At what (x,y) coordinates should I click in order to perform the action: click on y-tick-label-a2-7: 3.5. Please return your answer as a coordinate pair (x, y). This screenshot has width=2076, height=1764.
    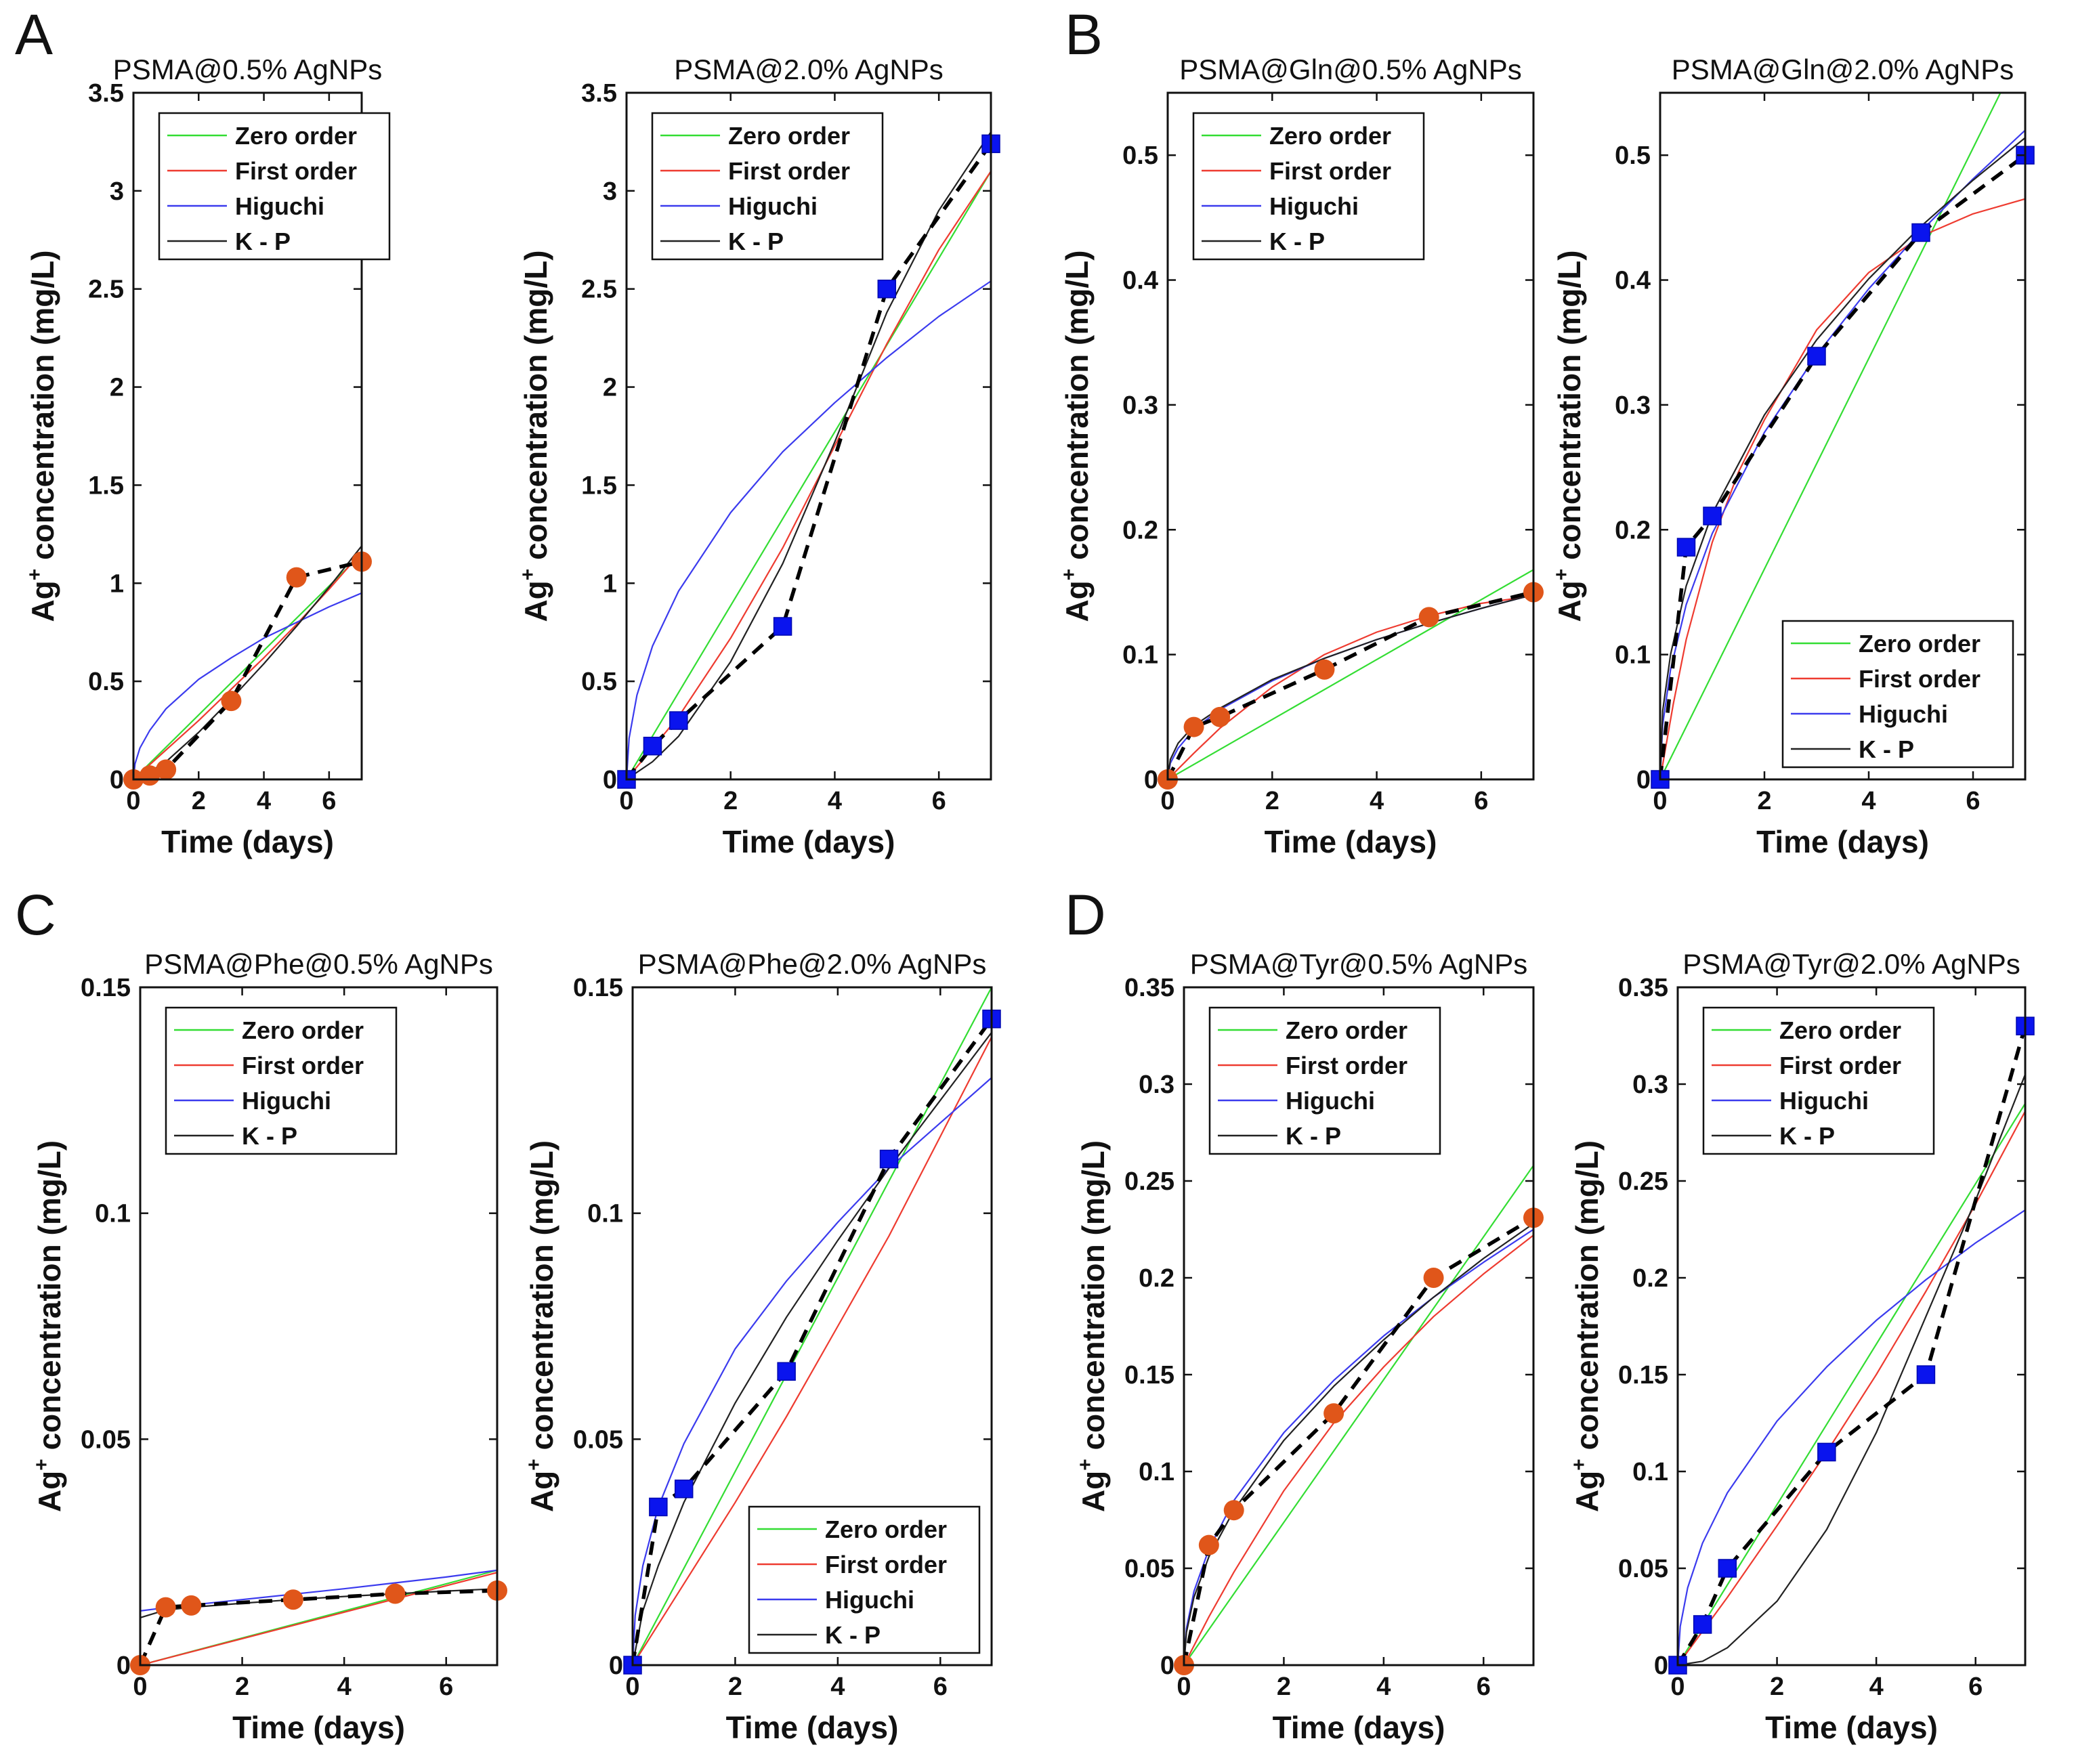
    Looking at the image, I should click on (599, 93).